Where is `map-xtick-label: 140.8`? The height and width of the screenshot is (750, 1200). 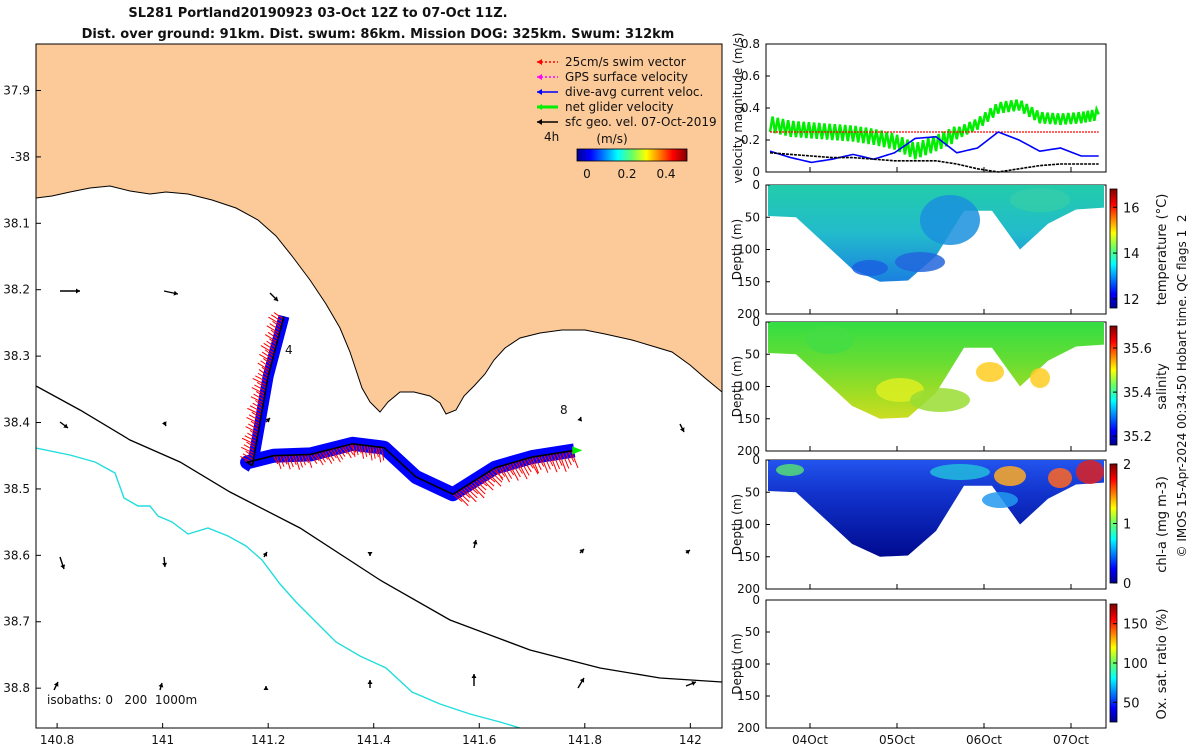
map-xtick-label: 140.8 is located at coordinates (57, 740).